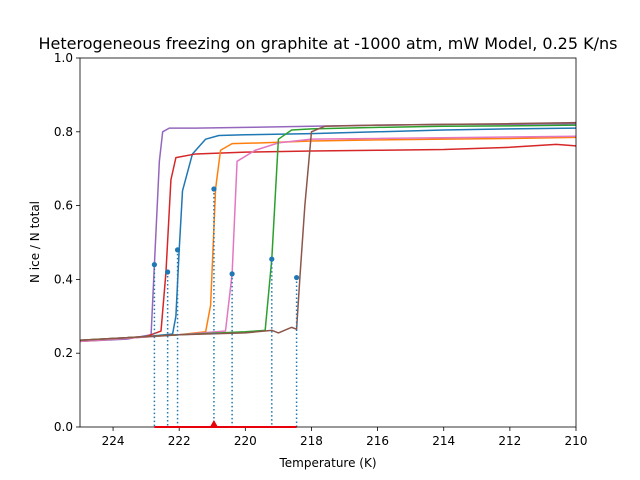  I want to click on y-tick-label: 0.0, so click(63, 427).